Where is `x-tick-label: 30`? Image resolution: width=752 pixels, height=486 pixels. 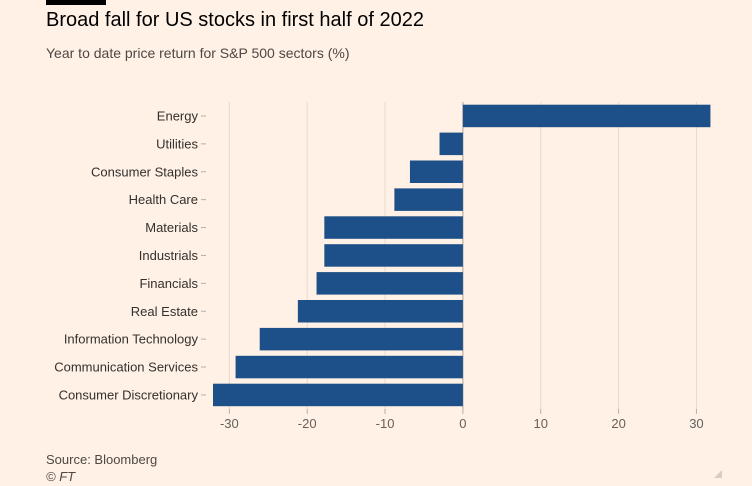 x-tick-label: 30 is located at coordinates (696, 423).